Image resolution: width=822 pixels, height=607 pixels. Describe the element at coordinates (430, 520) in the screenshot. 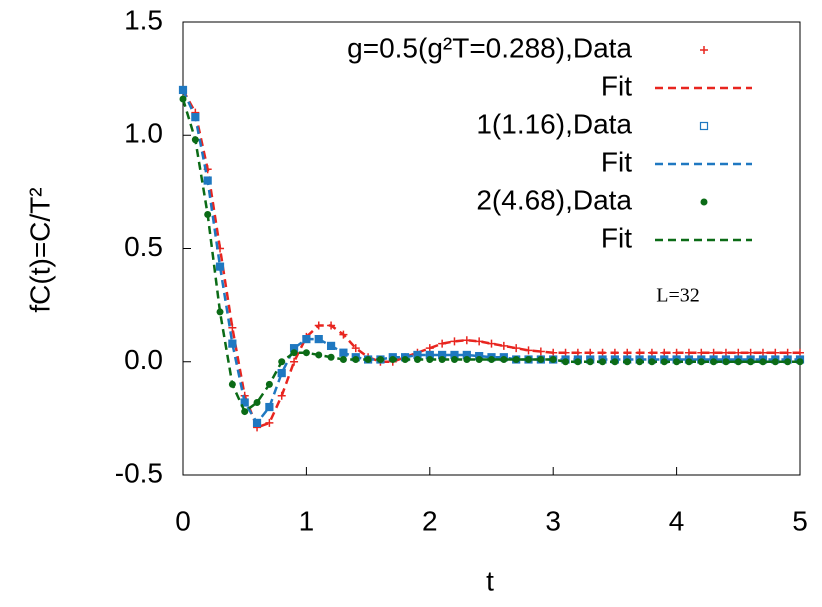

I see `x-tick-label: 2` at that location.